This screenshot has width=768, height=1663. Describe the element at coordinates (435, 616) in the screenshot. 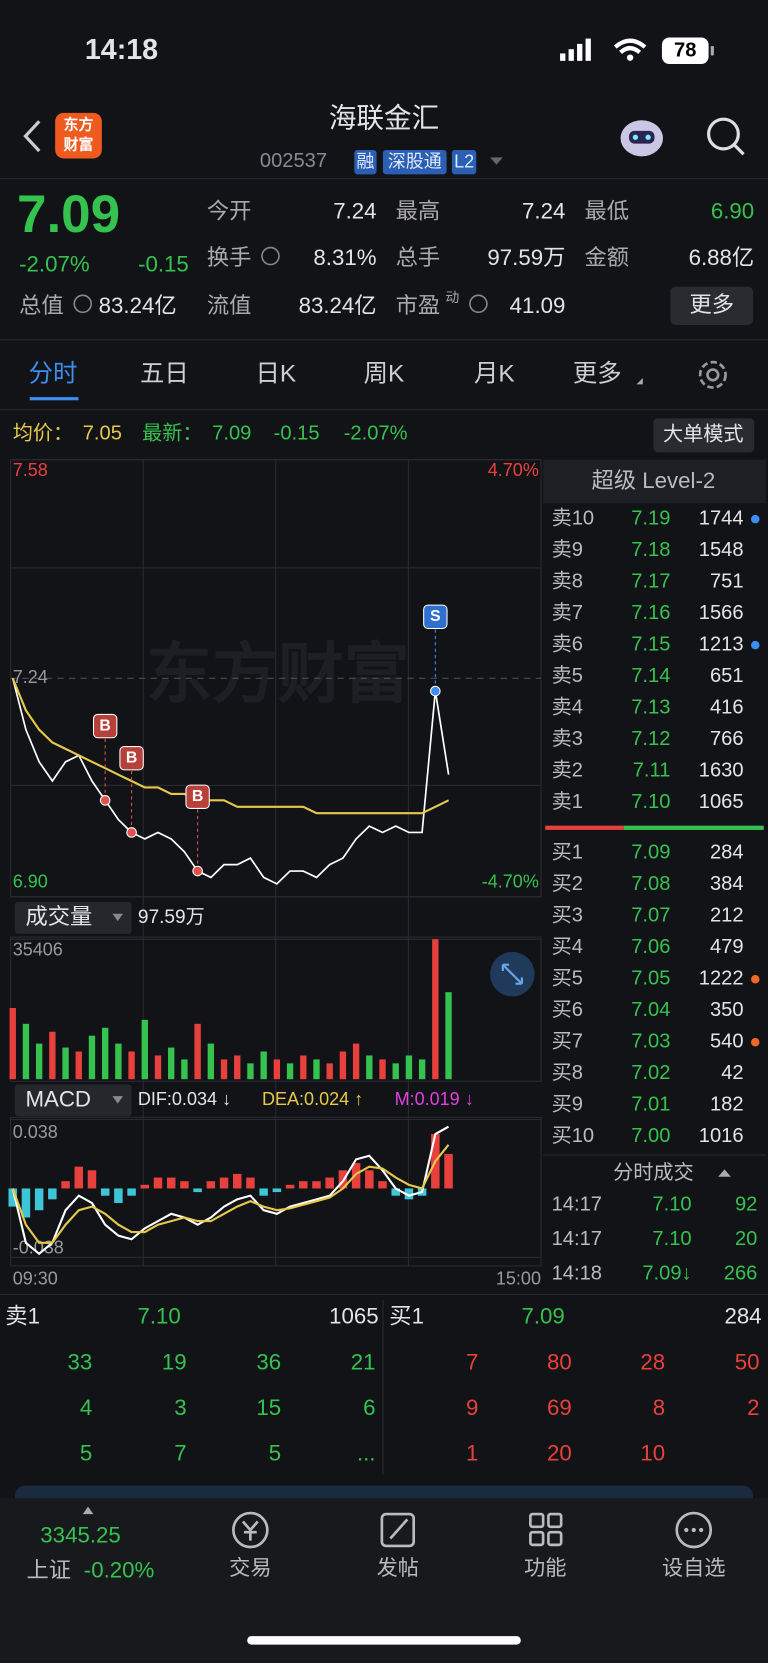

I see `signal-label: S` at that location.